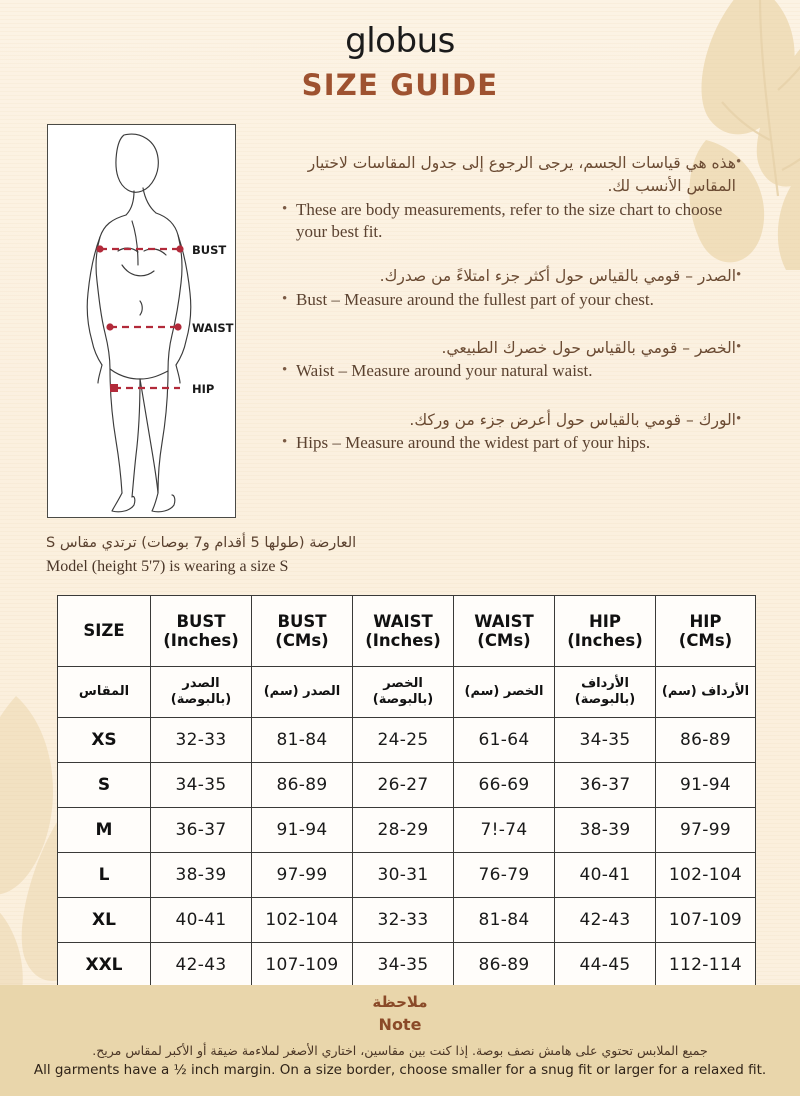 This screenshot has height=1096, width=800. Describe the element at coordinates (403, 830) in the screenshot. I see `cell-waist_in: 28-29` at that location.